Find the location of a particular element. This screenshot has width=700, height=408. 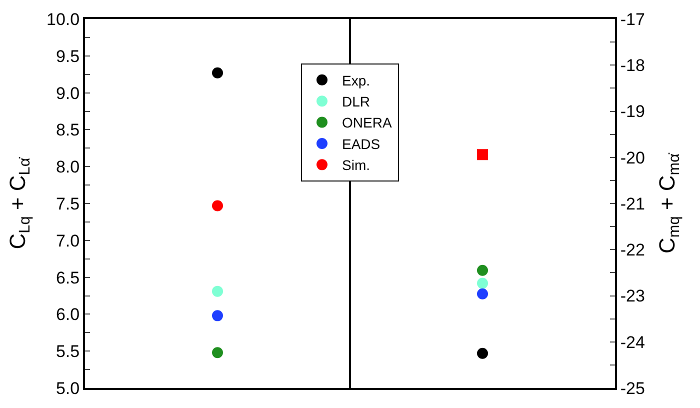

y-tick-label: 6.5 is located at coordinates (68, 278).